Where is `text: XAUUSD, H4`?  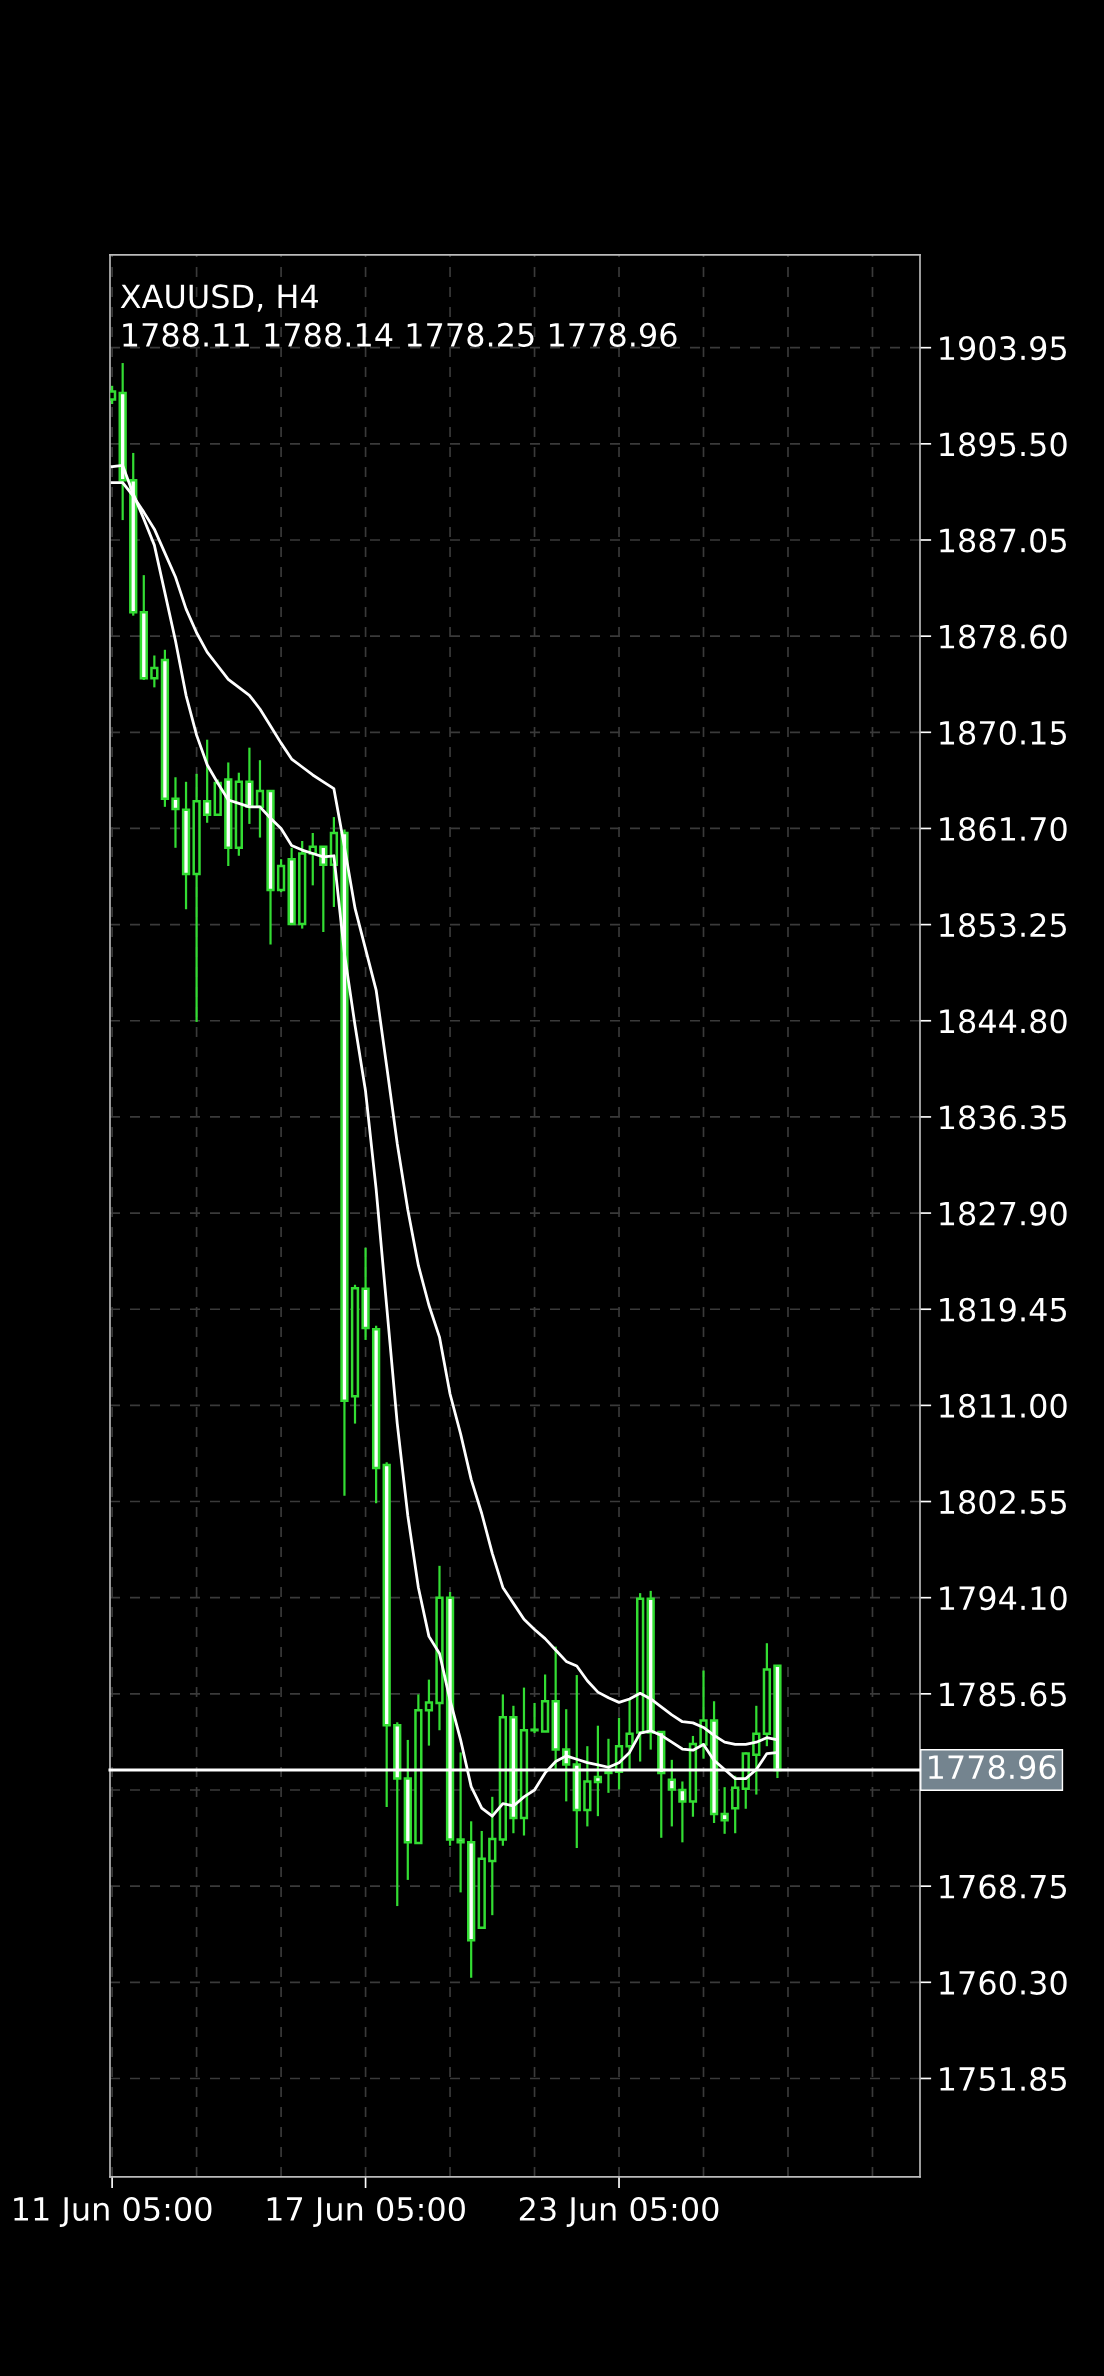
text: XAUUSD, H4 is located at coordinates (219, 298).